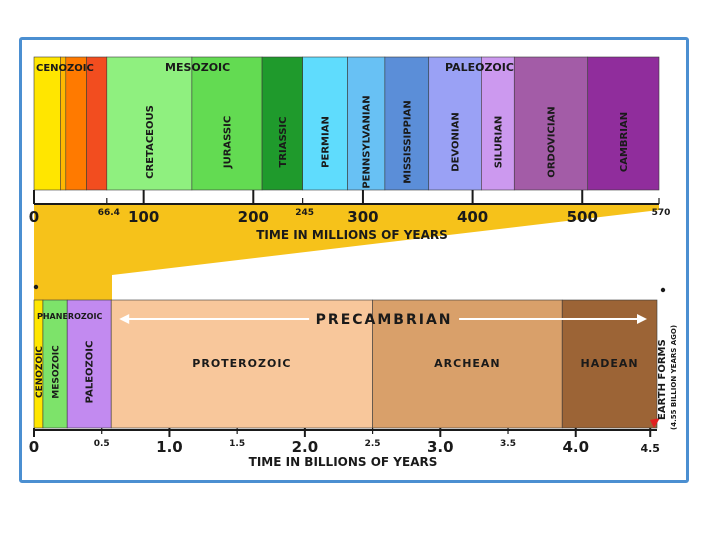 Image resolution: width=720 pixels, height=540 pixels. Describe the element at coordinates (197, 67) in the screenshot. I see `era-label-mesozoic: MESOZOIC` at that location.